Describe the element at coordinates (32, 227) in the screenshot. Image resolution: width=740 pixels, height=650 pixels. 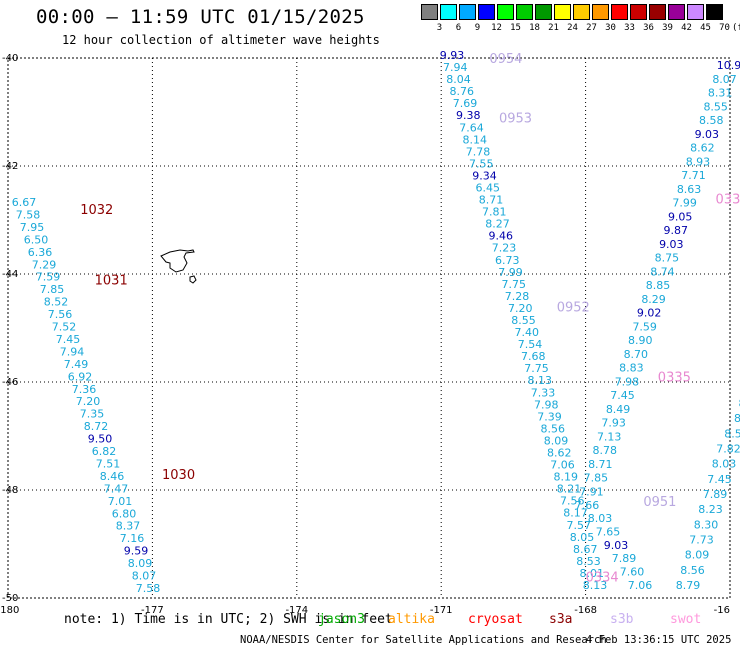
I see `wave-height-value: 7.95` at that location.